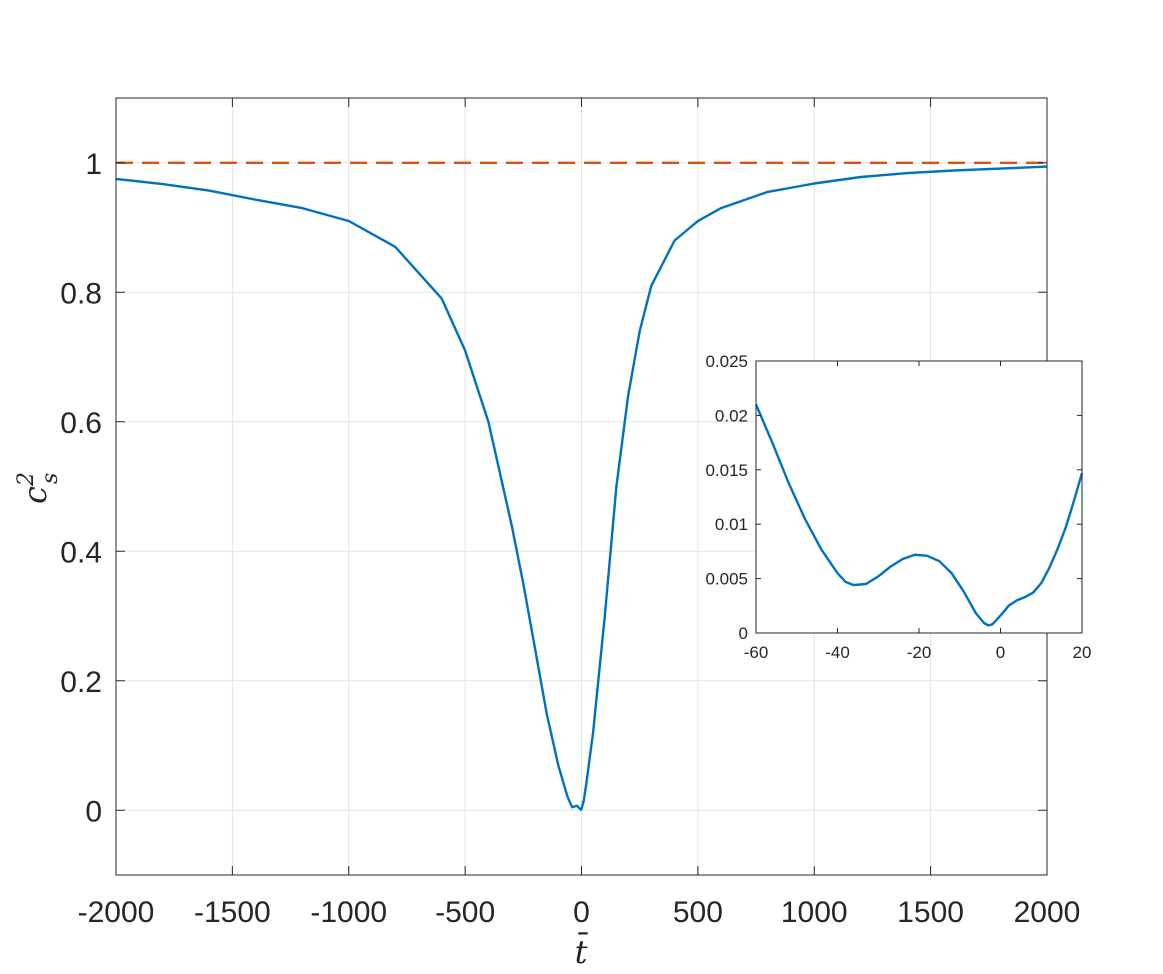 The image size is (1163, 974). Describe the element at coordinates (1000, 652) in the screenshot. I see `inset-x-tick-label: 0` at that location.